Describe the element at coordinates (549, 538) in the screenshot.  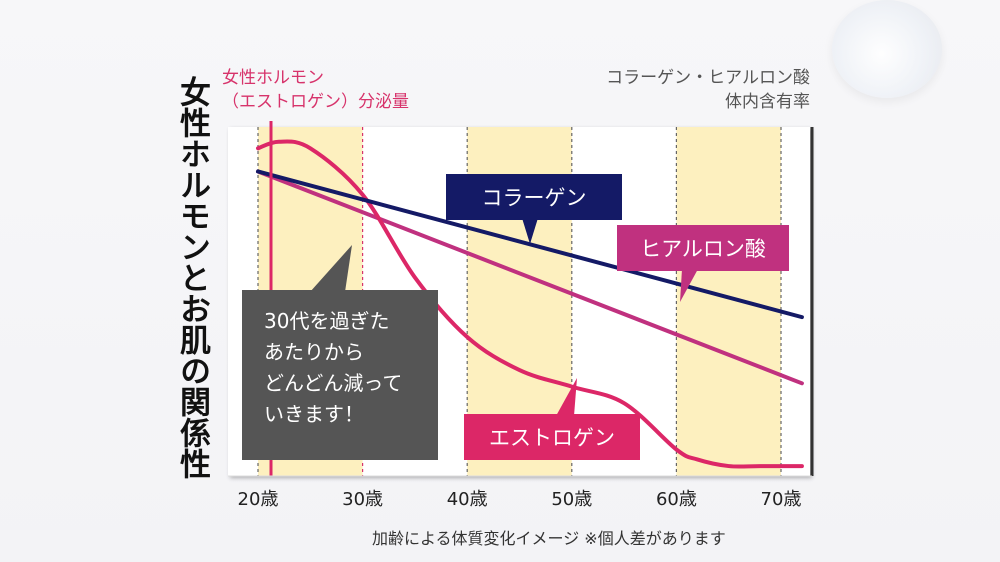
I see `footnote: 加齢による体質変化イメージ ※個人差があります` at that location.